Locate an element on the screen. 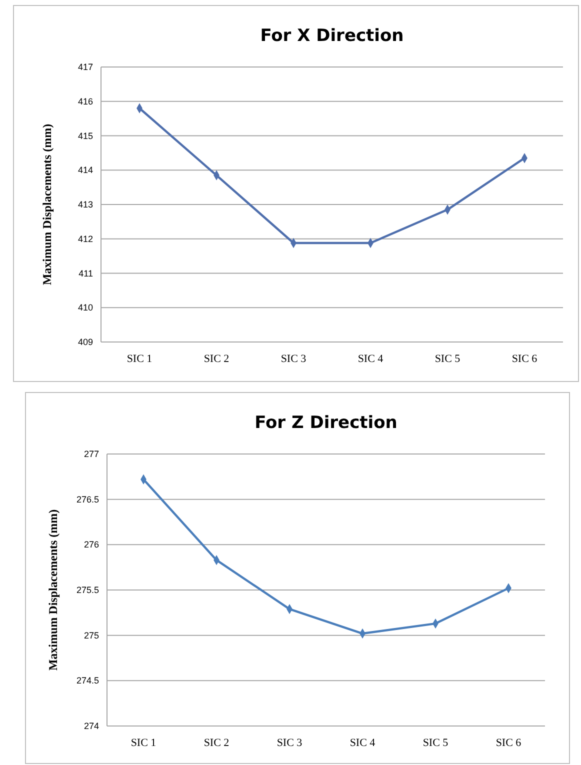 The width and height of the screenshot is (581, 765). y-tick-label: 277 is located at coordinates (91, 454).